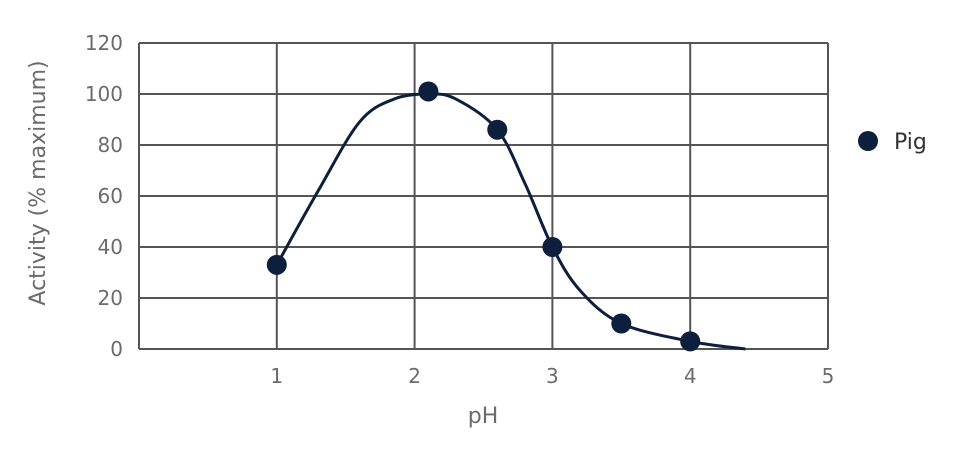  Describe the element at coordinates (110, 298) in the screenshot. I see `y-tick-label-20: 20` at that location.